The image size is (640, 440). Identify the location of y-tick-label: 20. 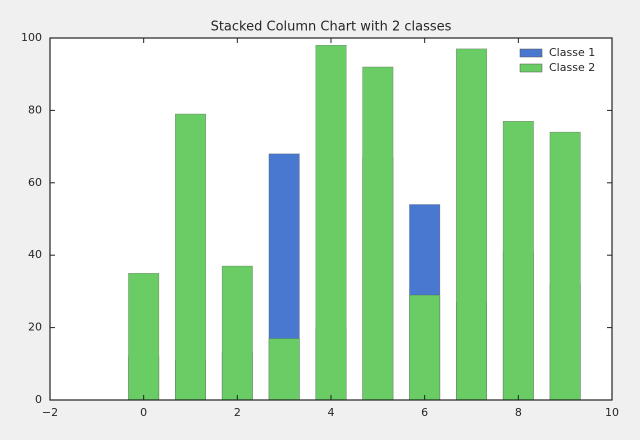
(35, 327).